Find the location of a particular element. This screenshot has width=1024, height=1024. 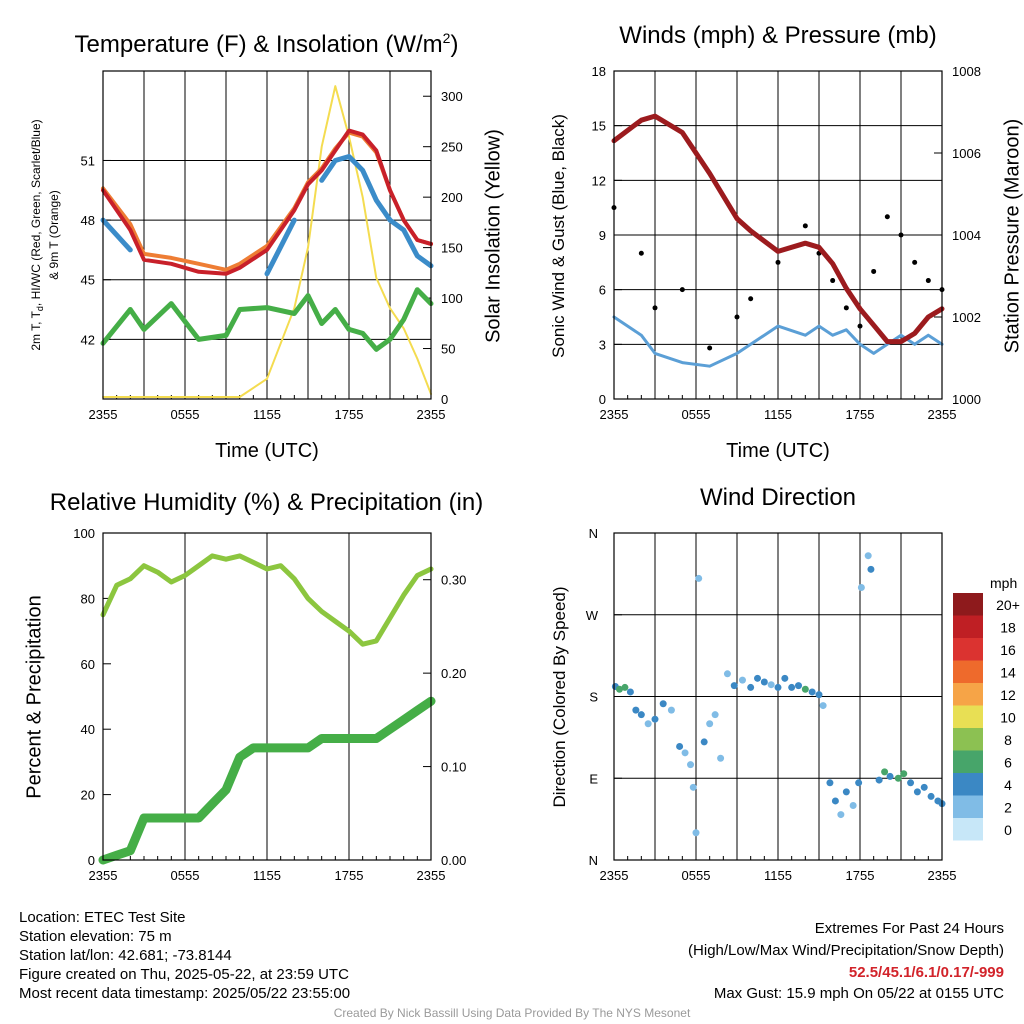

temperature-xtick-label: 1155 is located at coordinates (267, 414).